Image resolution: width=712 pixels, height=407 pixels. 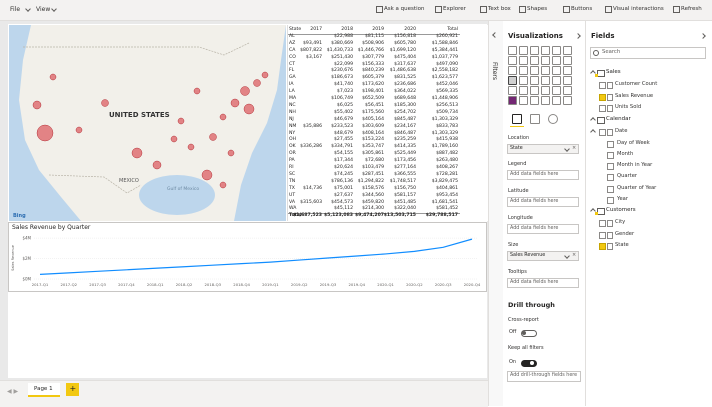 What do you see at coordinates (13, 391) in the screenshot?
I see `page-nav-arrows: ◀ ▶` at bounding box center [13, 391].